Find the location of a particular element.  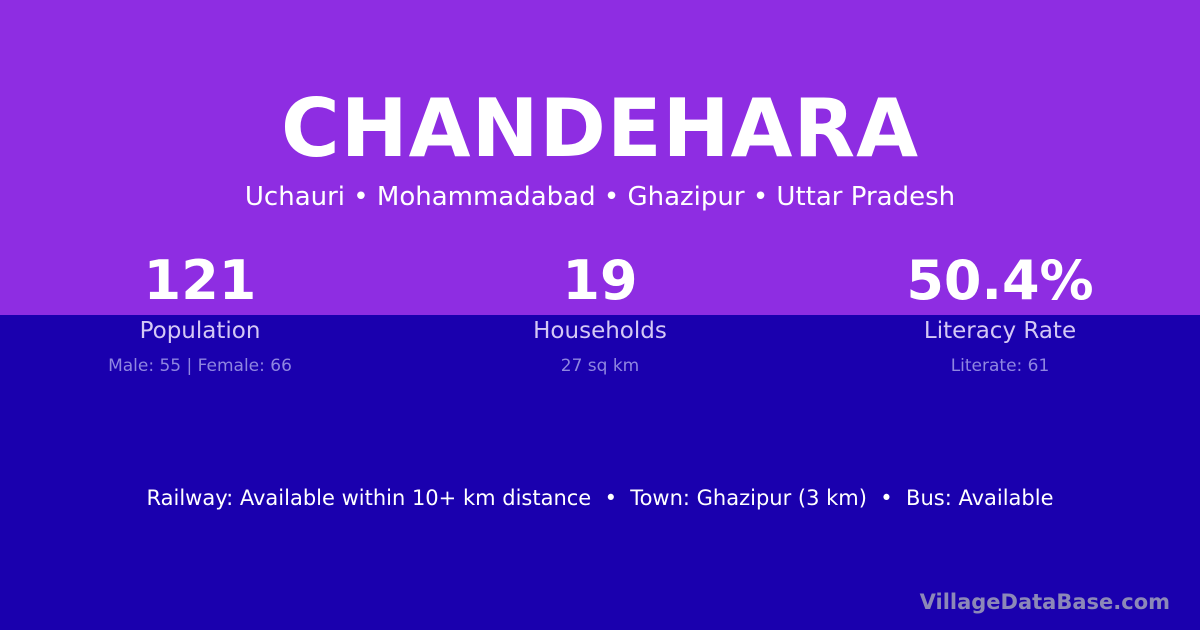

village-title: CHANDEHARA is located at coordinates (600, 128).